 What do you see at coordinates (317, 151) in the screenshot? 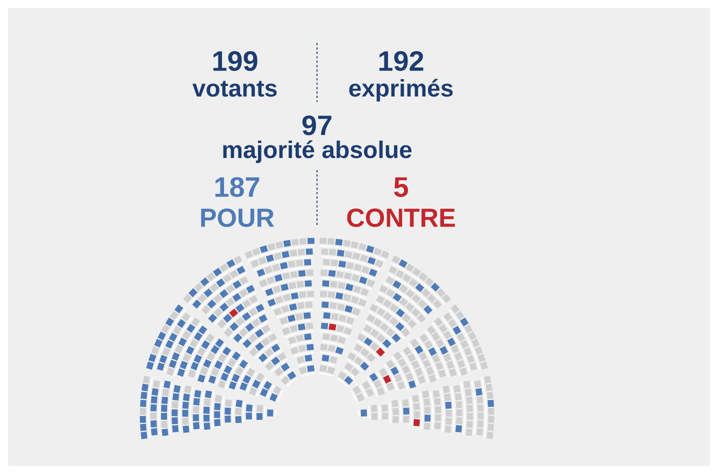
I see `text: majorité absolue` at bounding box center [317, 151].